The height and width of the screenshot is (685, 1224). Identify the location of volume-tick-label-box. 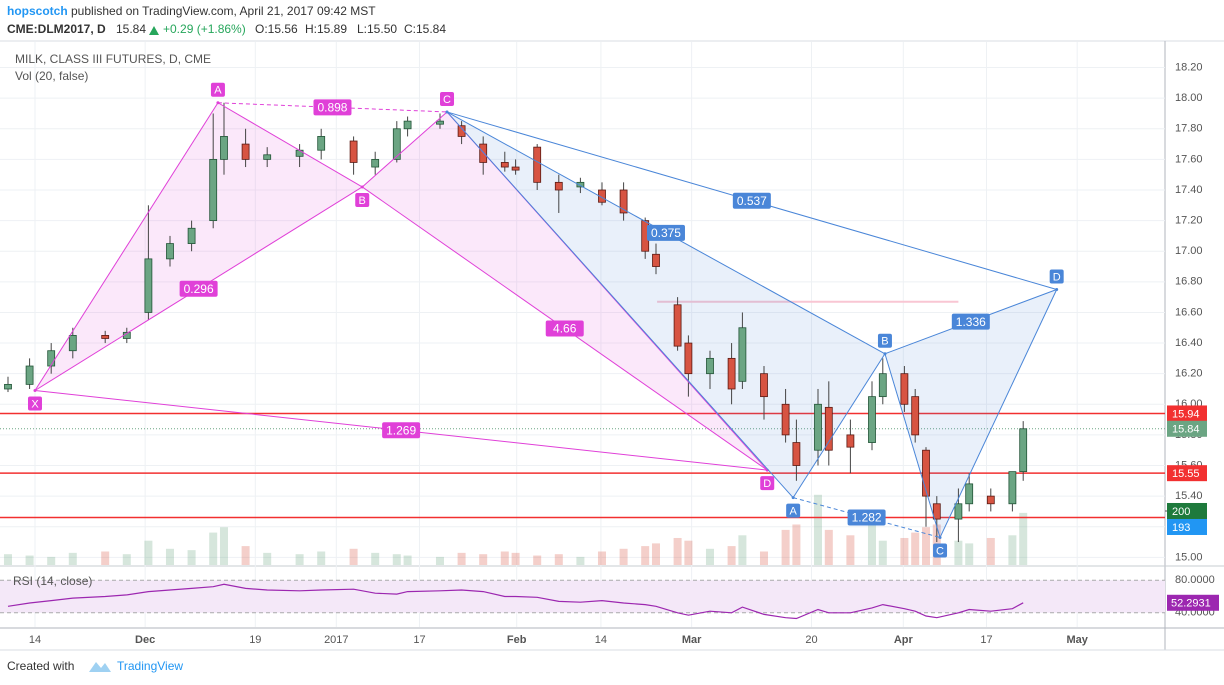
(1187, 510).